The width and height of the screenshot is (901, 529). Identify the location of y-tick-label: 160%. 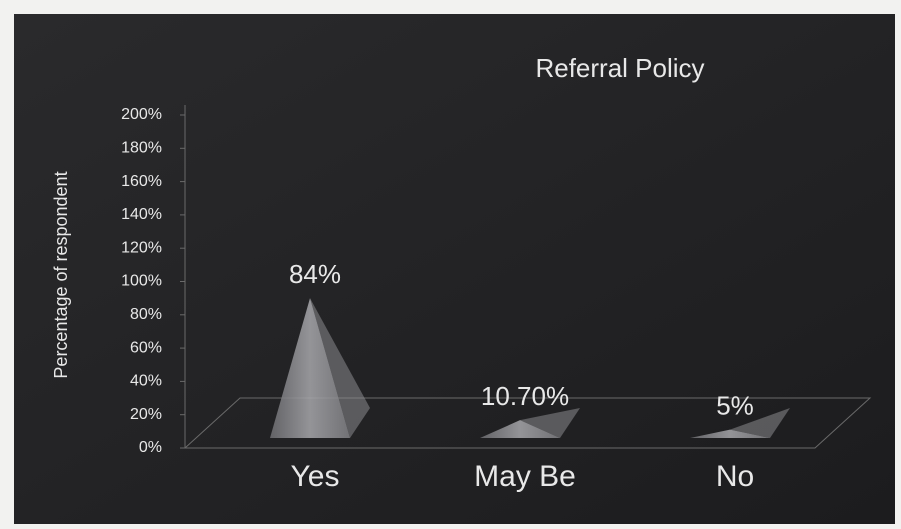
(141, 181).